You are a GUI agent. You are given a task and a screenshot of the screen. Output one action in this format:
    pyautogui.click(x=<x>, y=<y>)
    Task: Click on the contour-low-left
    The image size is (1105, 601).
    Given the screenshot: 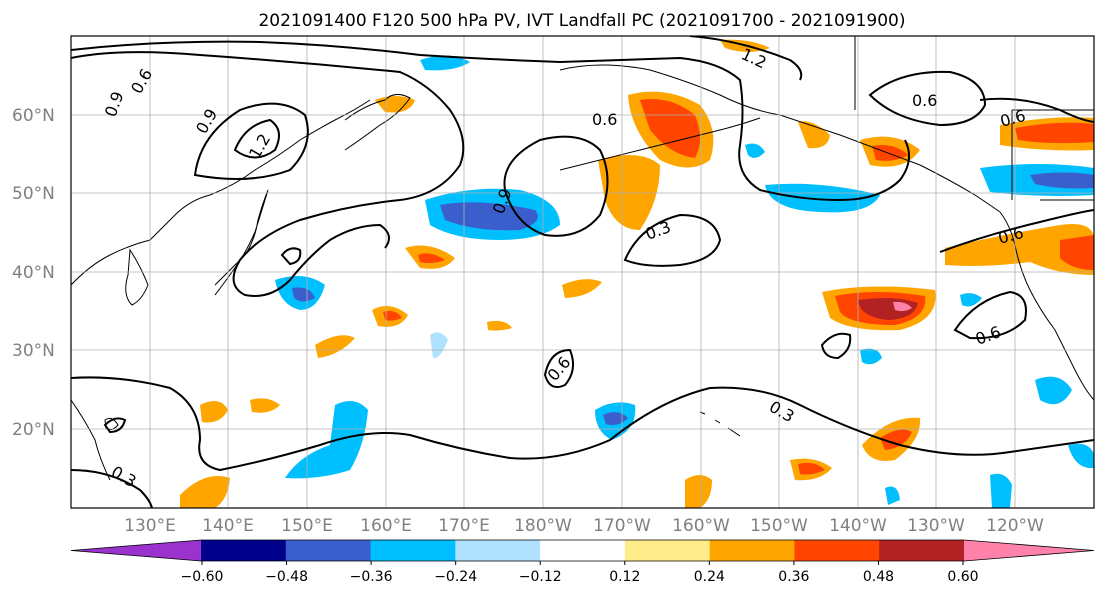 What is the action you would take?
    pyautogui.click(x=112, y=488)
    